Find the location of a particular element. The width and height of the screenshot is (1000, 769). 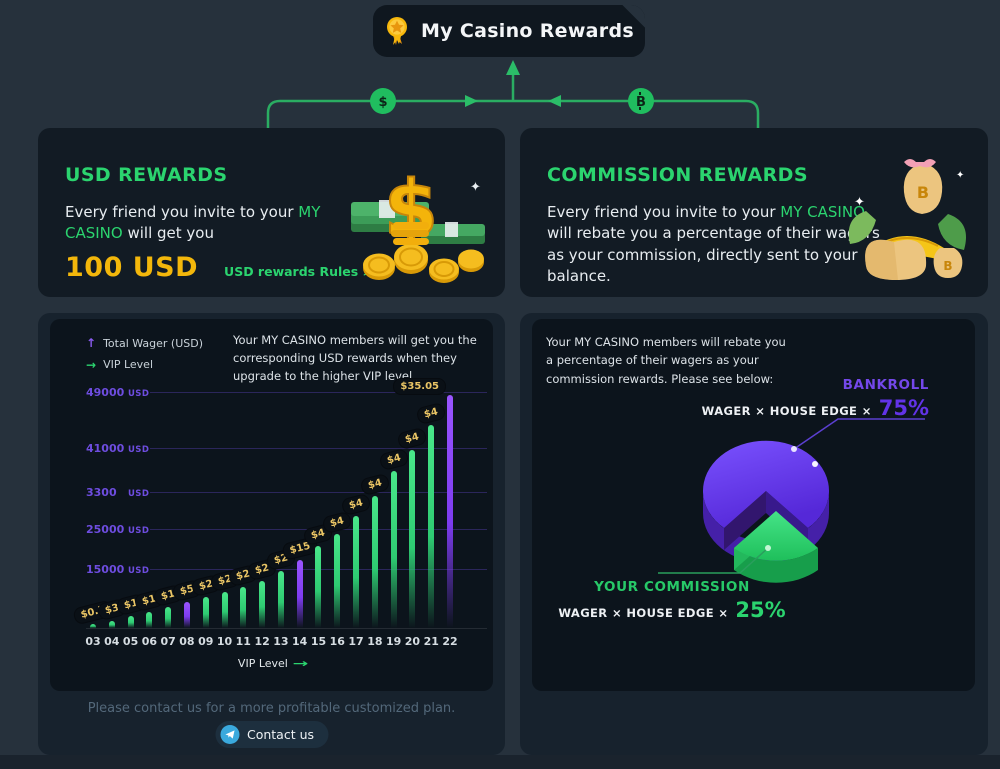

left-arrow-icon is located at coordinates (554, 101).